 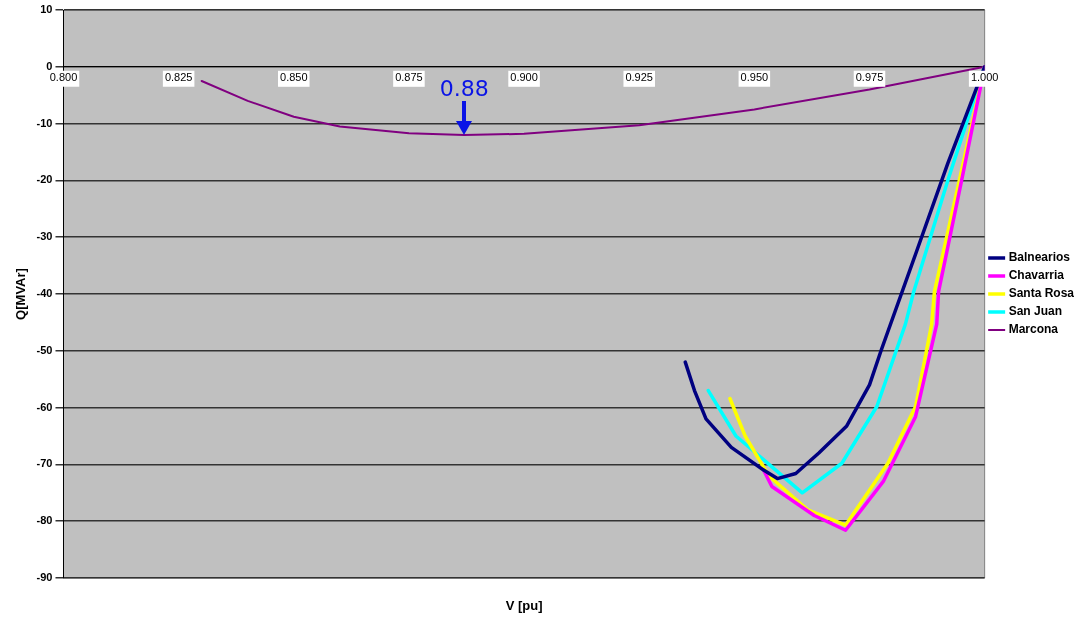 I want to click on x-tick-label: 0.825, so click(x=178, y=77).